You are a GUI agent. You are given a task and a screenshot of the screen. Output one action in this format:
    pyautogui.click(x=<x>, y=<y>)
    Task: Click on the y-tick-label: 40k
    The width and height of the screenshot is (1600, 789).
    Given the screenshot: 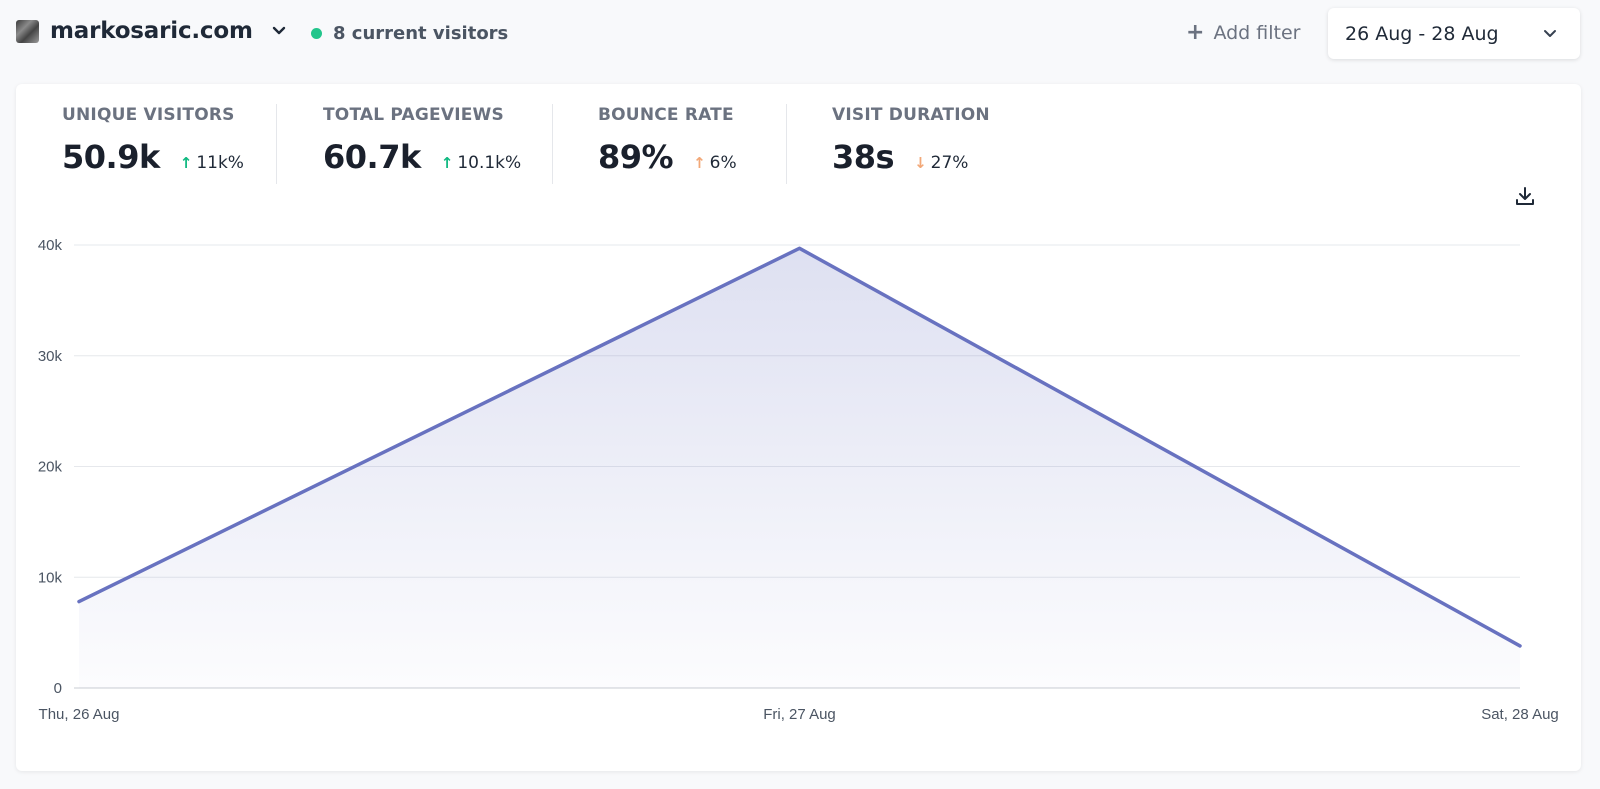 What is the action you would take?
    pyautogui.click(x=50, y=245)
    